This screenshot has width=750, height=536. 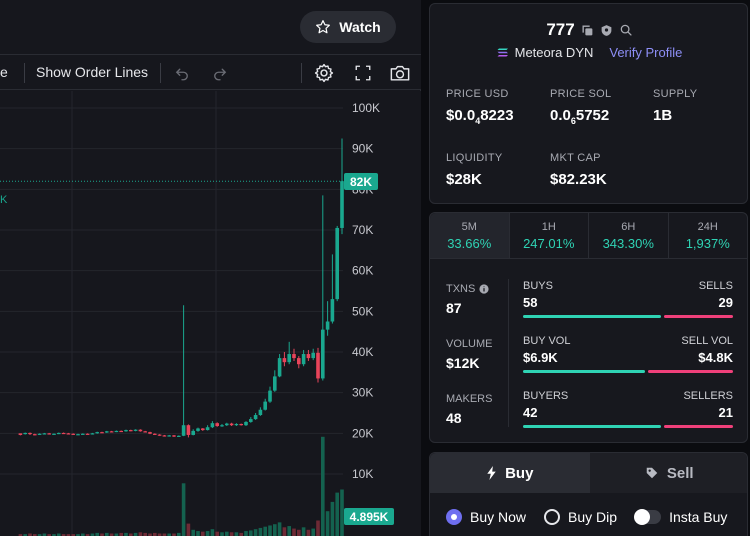 I want to click on split-left-label: BUYS, so click(x=538, y=286).